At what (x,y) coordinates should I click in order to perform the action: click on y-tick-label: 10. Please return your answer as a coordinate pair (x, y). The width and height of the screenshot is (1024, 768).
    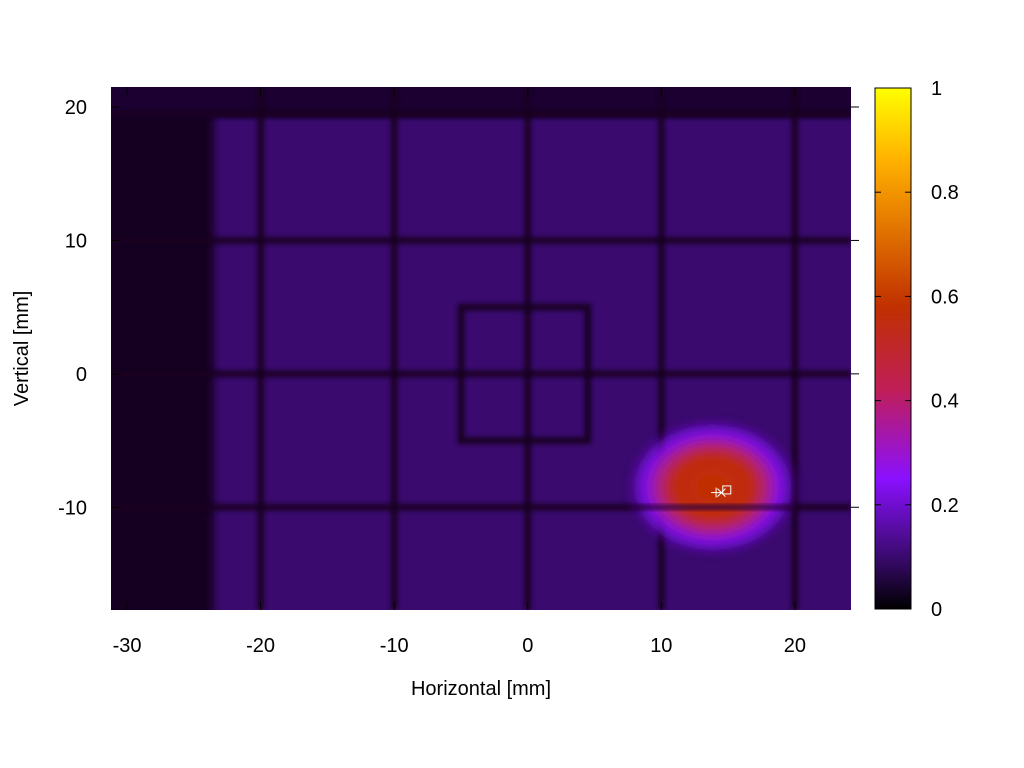
    Looking at the image, I should click on (76, 241).